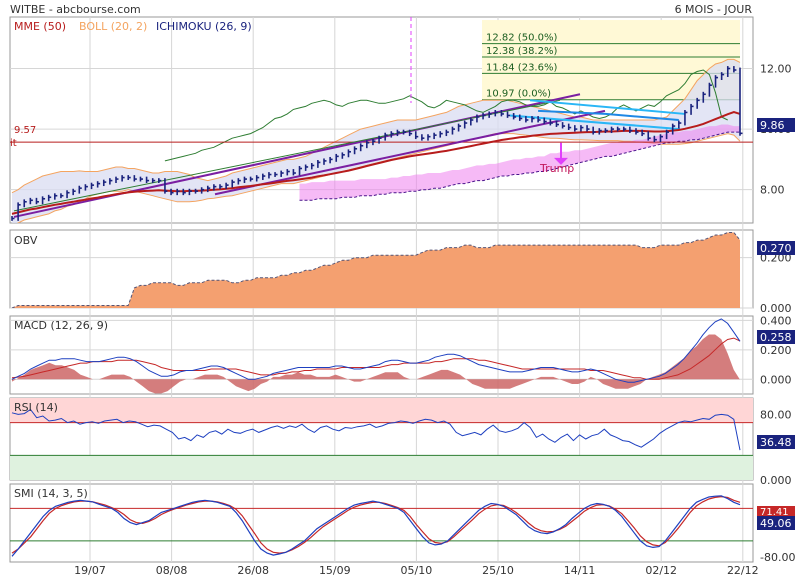  I want to click on rsi-y-tick: 0.000, so click(776, 480).